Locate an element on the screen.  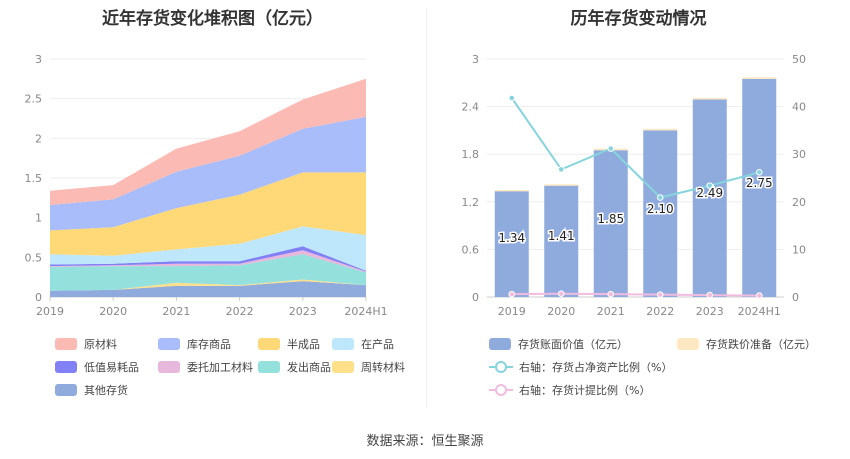
left-legend-item: 低值易耗品 is located at coordinates (97, 367).